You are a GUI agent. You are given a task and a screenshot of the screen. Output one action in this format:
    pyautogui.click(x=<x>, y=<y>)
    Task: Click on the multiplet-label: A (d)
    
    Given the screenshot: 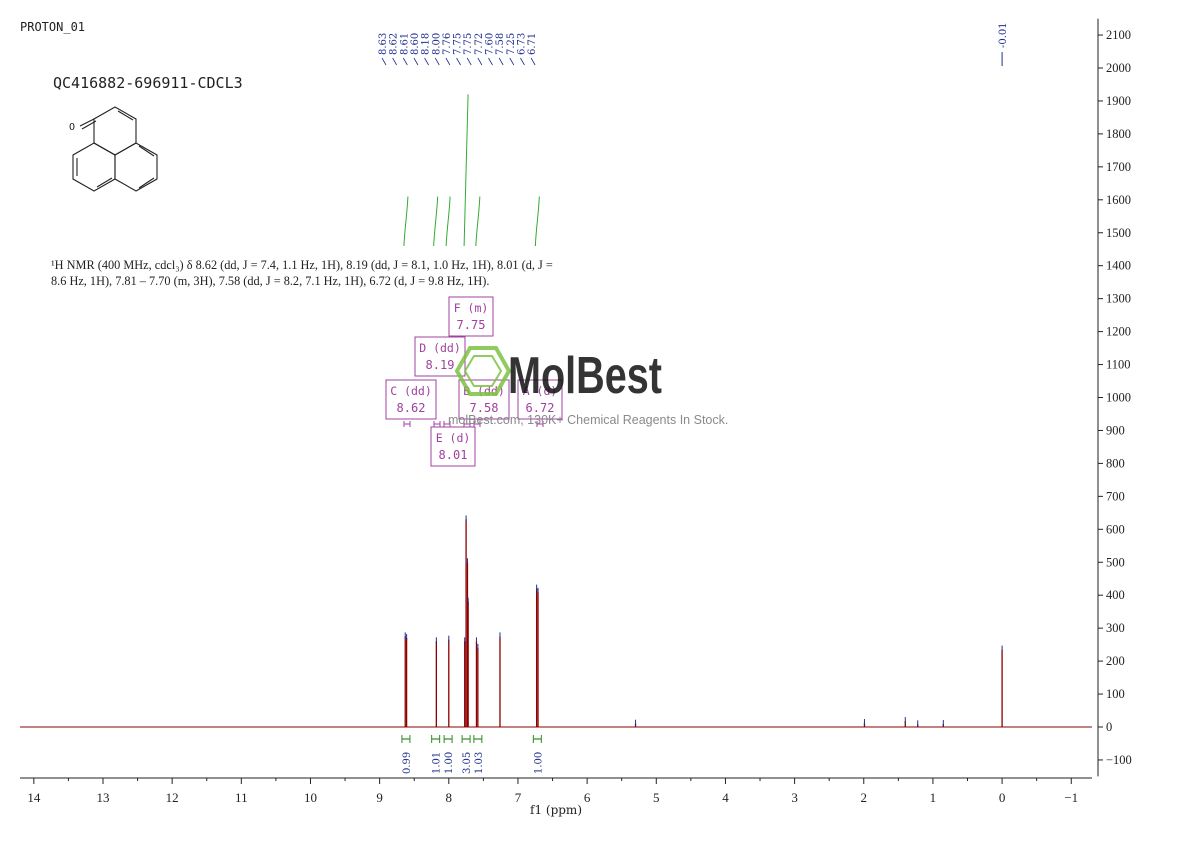 What is the action you would take?
    pyautogui.click(x=540, y=391)
    